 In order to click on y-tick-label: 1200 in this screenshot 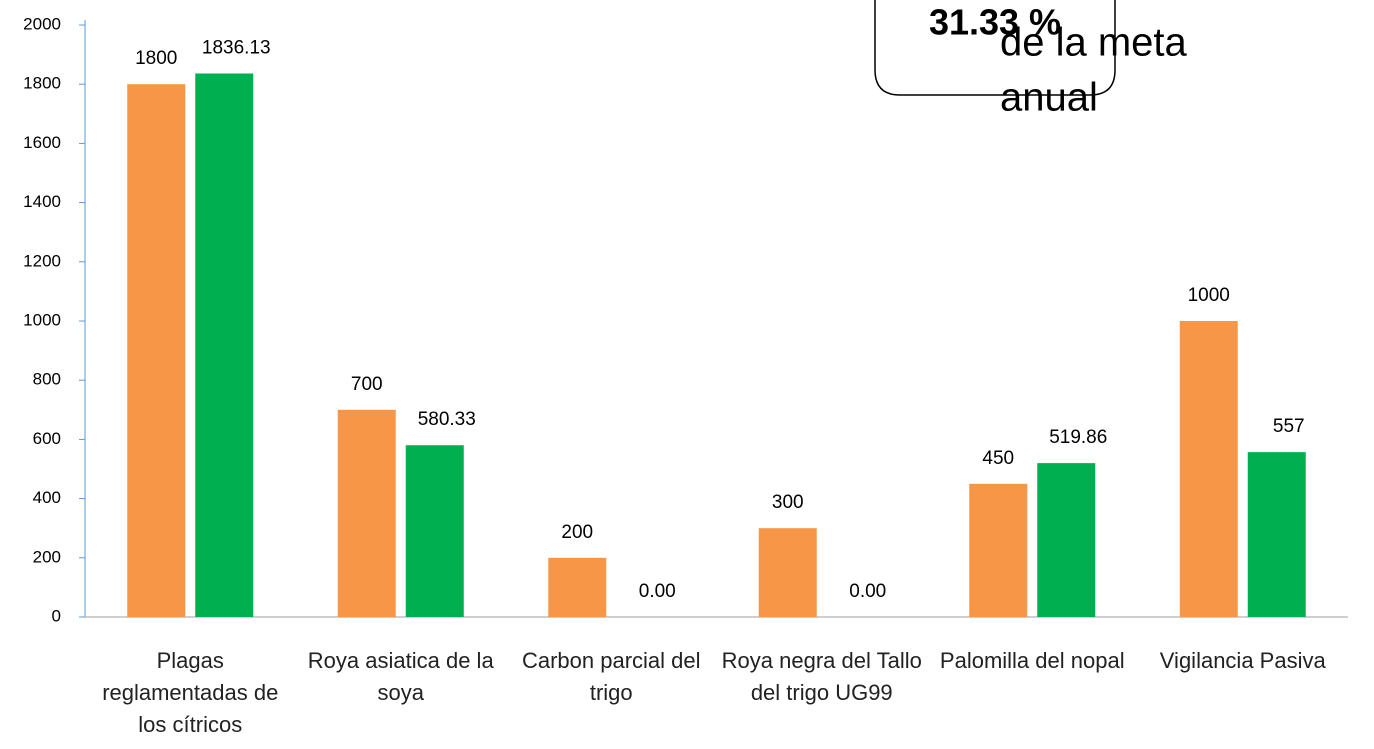, I will do `click(42, 260)`.